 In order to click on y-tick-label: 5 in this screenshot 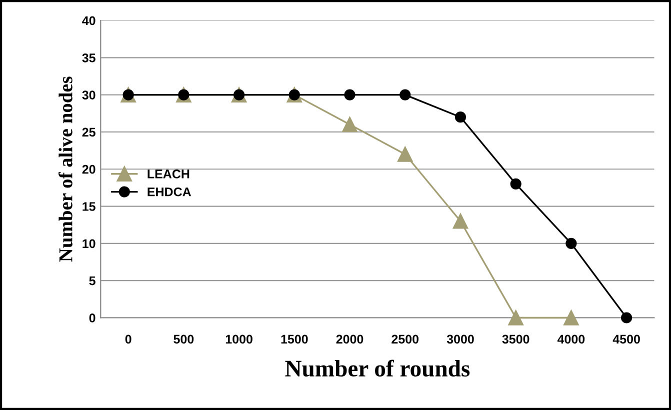, I will do `click(92, 281)`.